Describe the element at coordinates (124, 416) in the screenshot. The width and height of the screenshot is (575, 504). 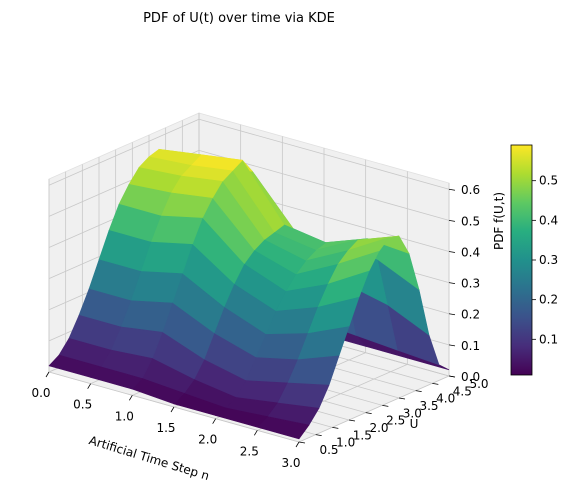
I see `x-tick-label: 1.0` at that location.